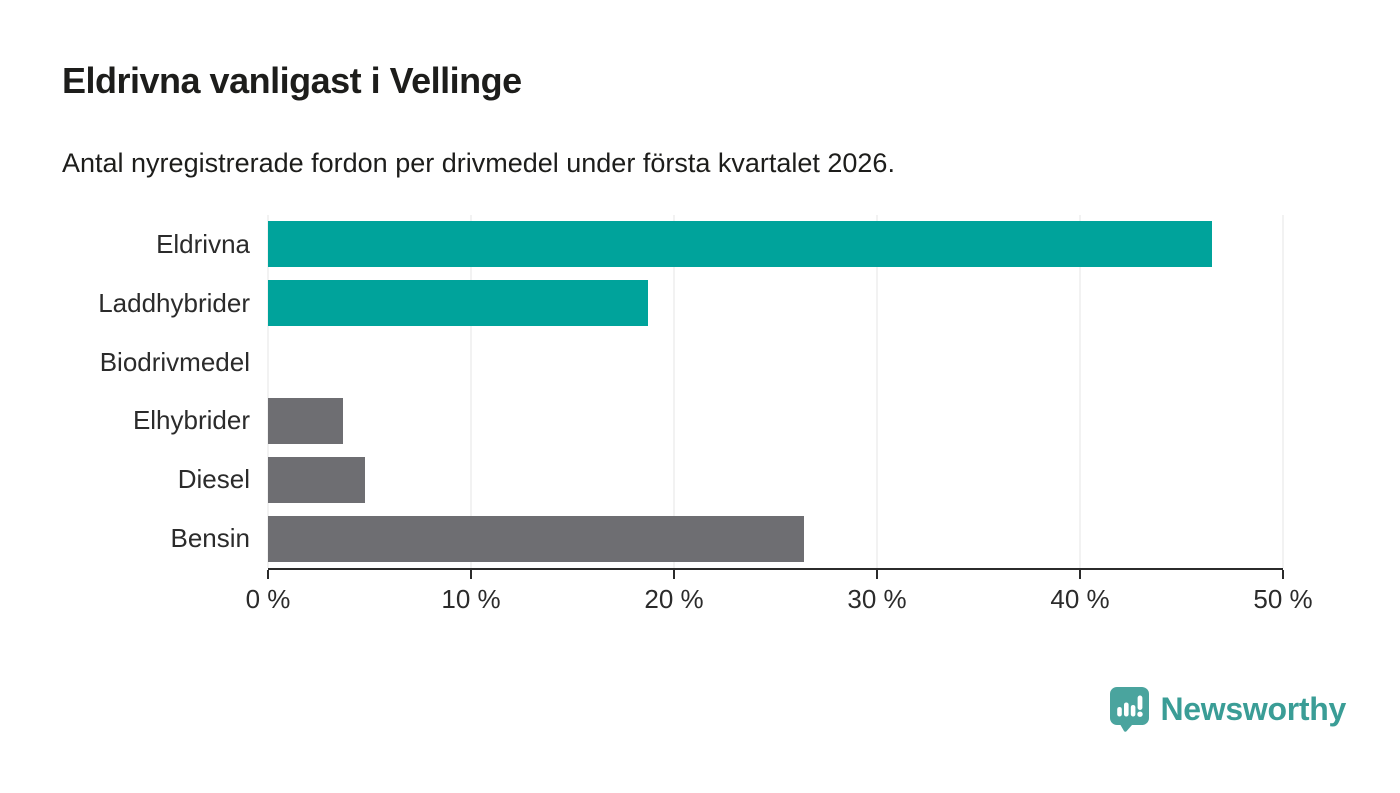 This screenshot has width=1400, height=793. What do you see at coordinates (292, 80) in the screenshot?
I see `page-title: Eldrivna vanligast i Vellinge` at bounding box center [292, 80].